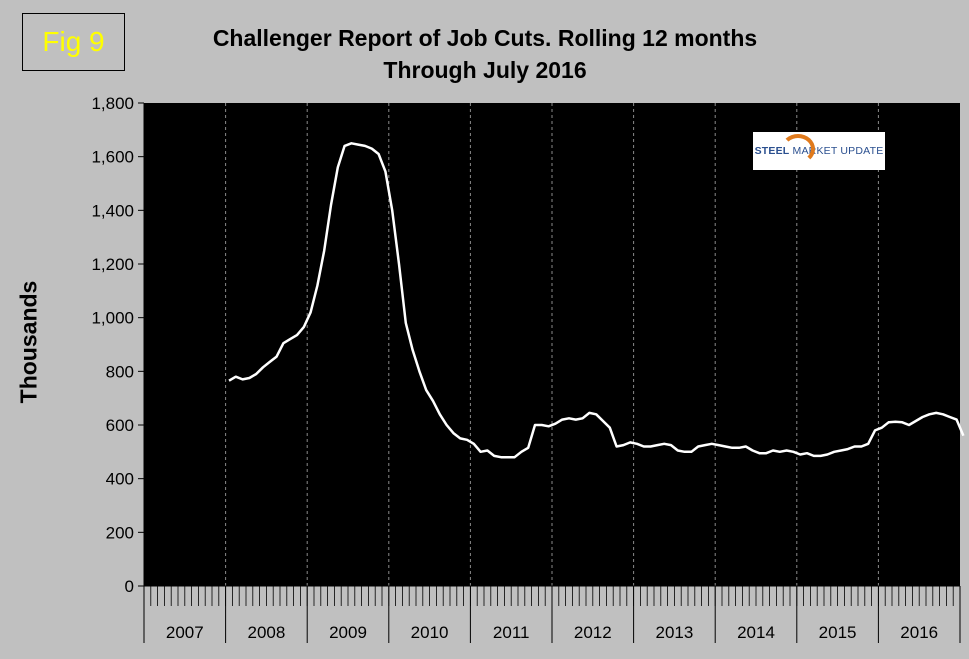 This screenshot has height=659, width=969. What do you see at coordinates (120, 425) in the screenshot?
I see `y-tick-label: 600` at bounding box center [120, 425].